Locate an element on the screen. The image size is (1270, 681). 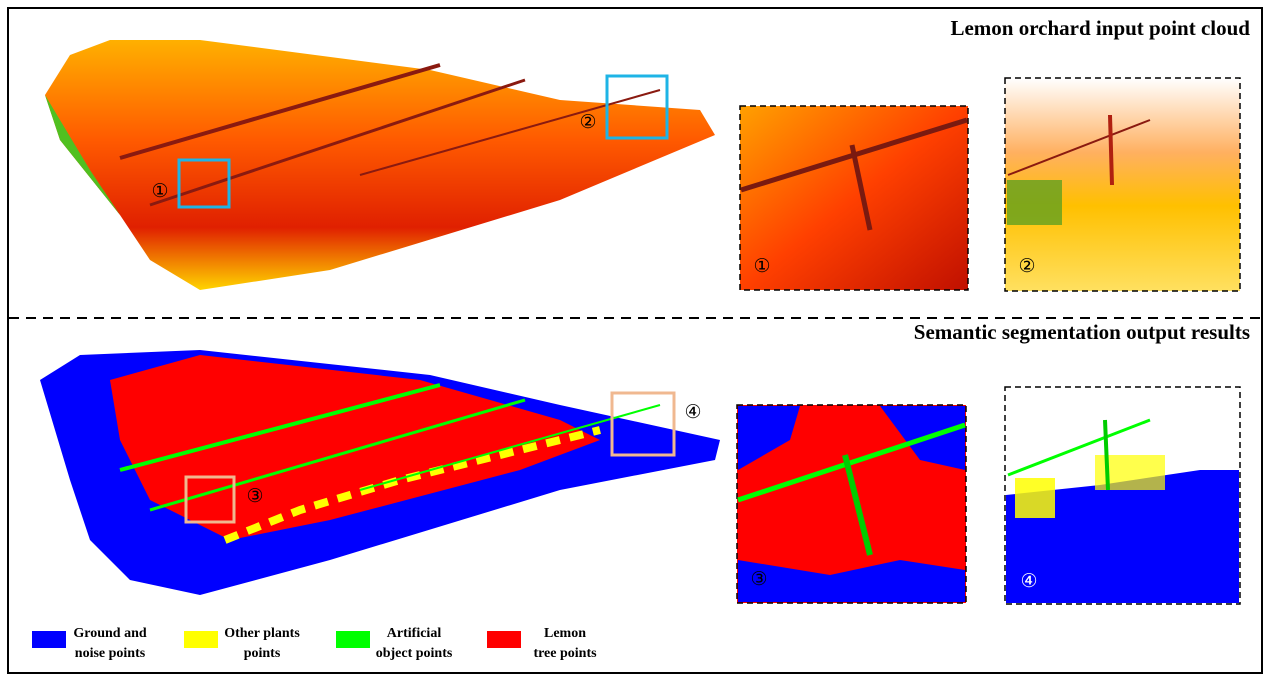
legend-label: object points is located at coordinates (414, 653).